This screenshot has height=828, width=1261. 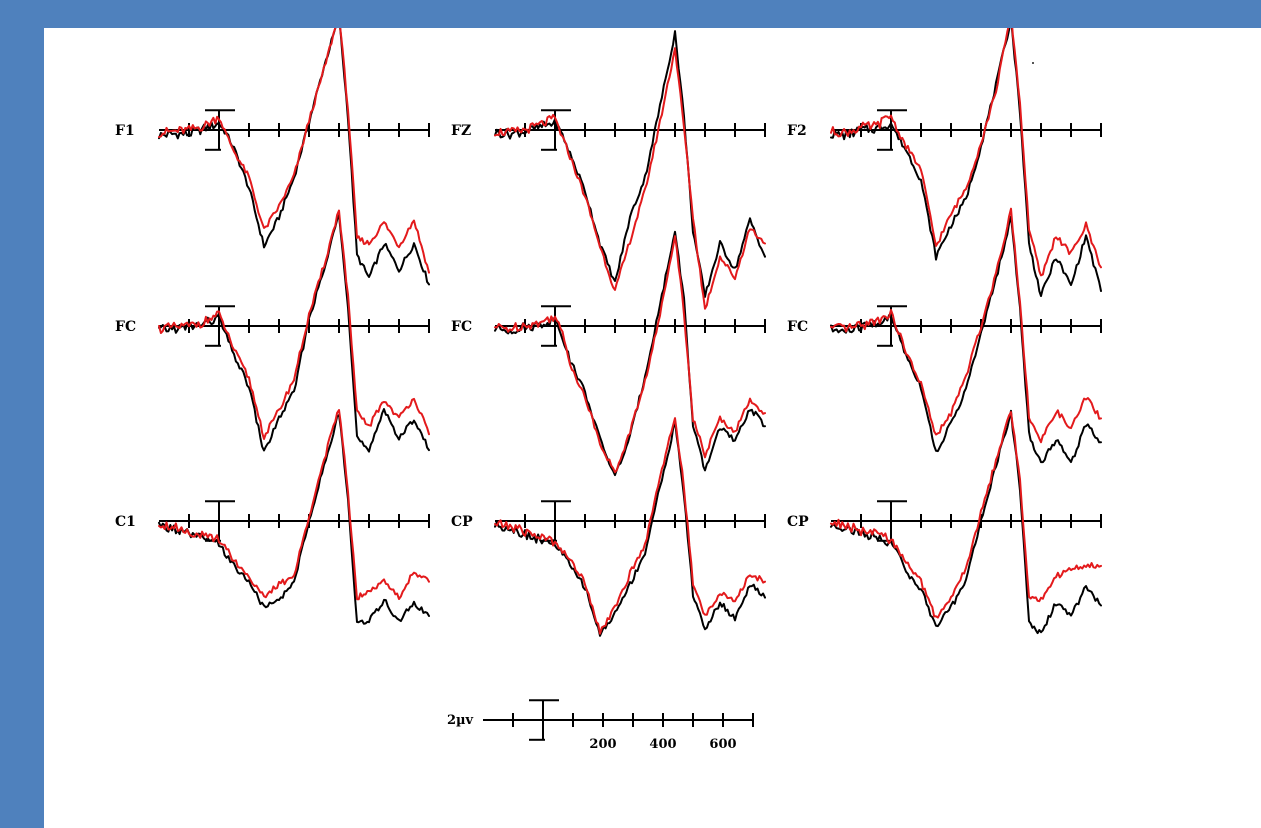 I want to click on panel-6-trace-black, so click(x=966, y=339).